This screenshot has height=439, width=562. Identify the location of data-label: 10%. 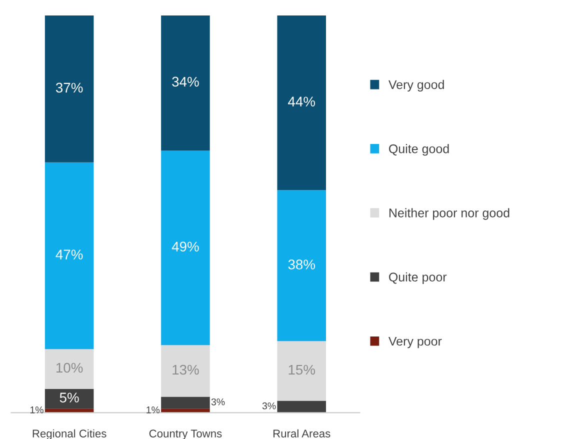
(69, 367).